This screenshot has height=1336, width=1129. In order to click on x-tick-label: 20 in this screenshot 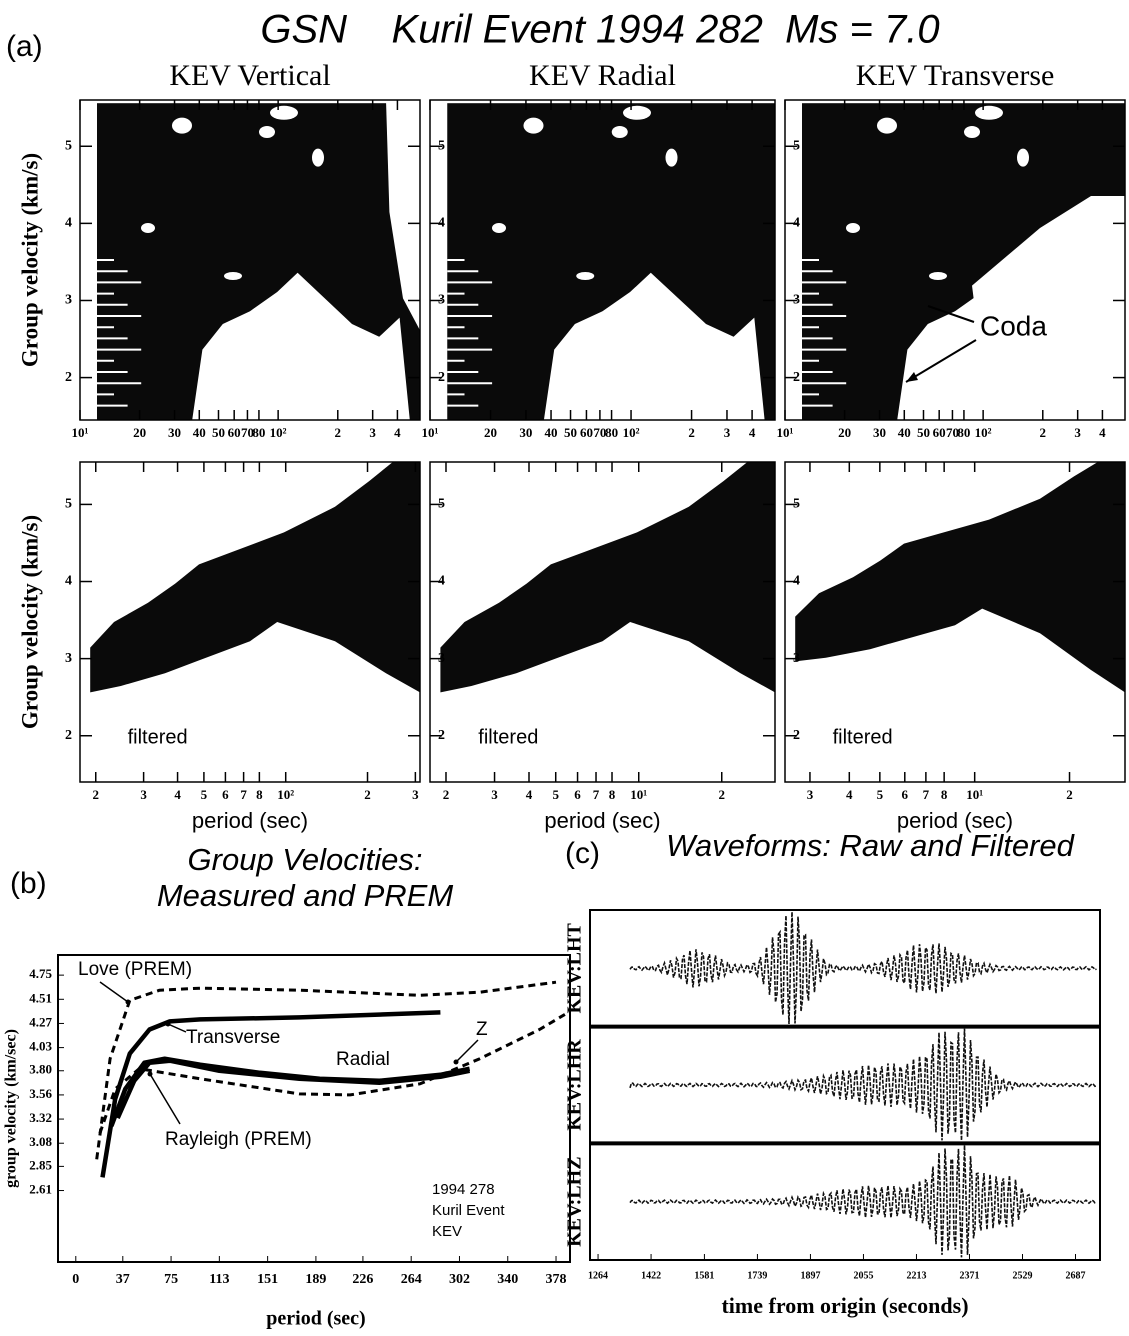, I will do `click(139, 432)`.